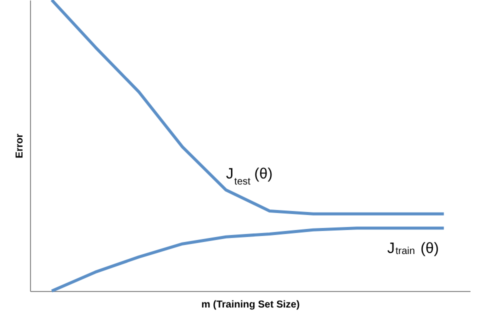 This screenshot has width=477, height=326. Describe the element at coordinates (20, 146) in the screenshot. I see `y-axis-title: Error` at that location.